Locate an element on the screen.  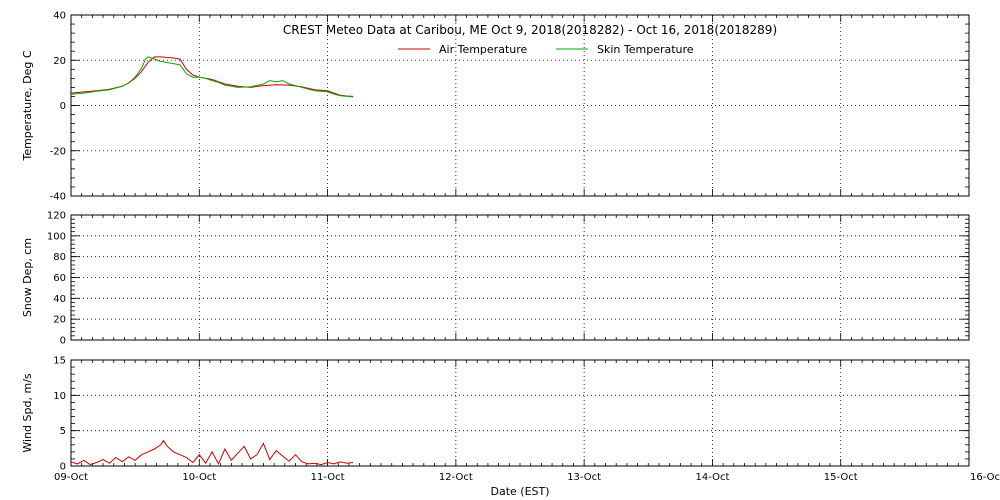
y-tick-label: 80 is located at coordinates (59, 257).